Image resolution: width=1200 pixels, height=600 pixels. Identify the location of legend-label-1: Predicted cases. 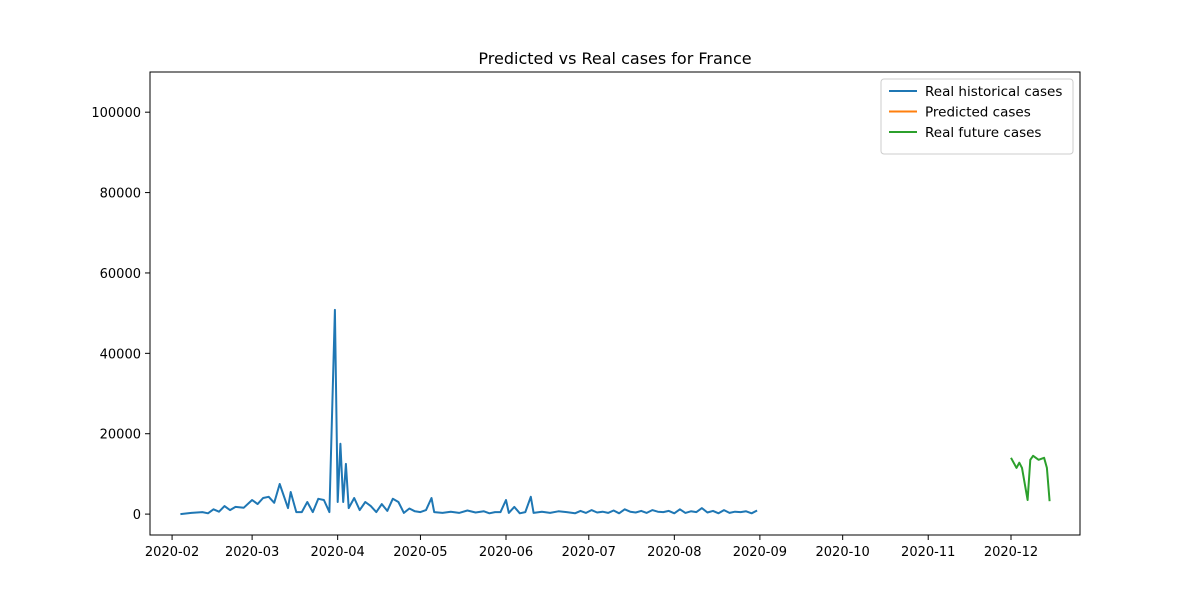
(978, 113).